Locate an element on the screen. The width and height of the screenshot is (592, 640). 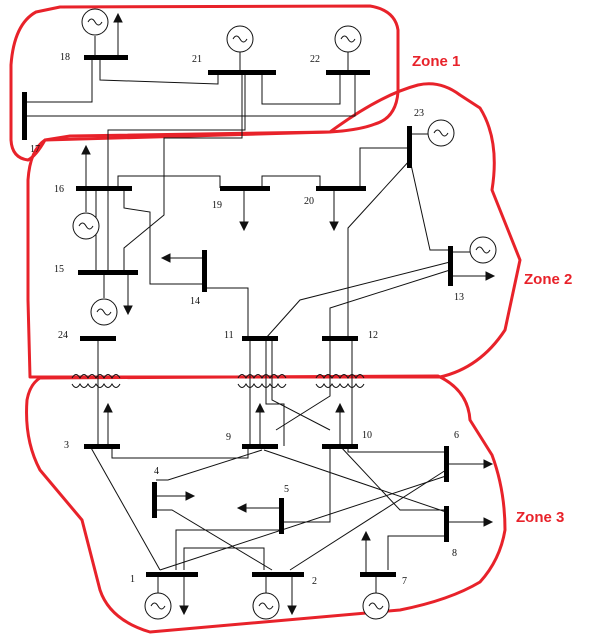
load-16-arrow-icon is located at coordinates (86, 165).